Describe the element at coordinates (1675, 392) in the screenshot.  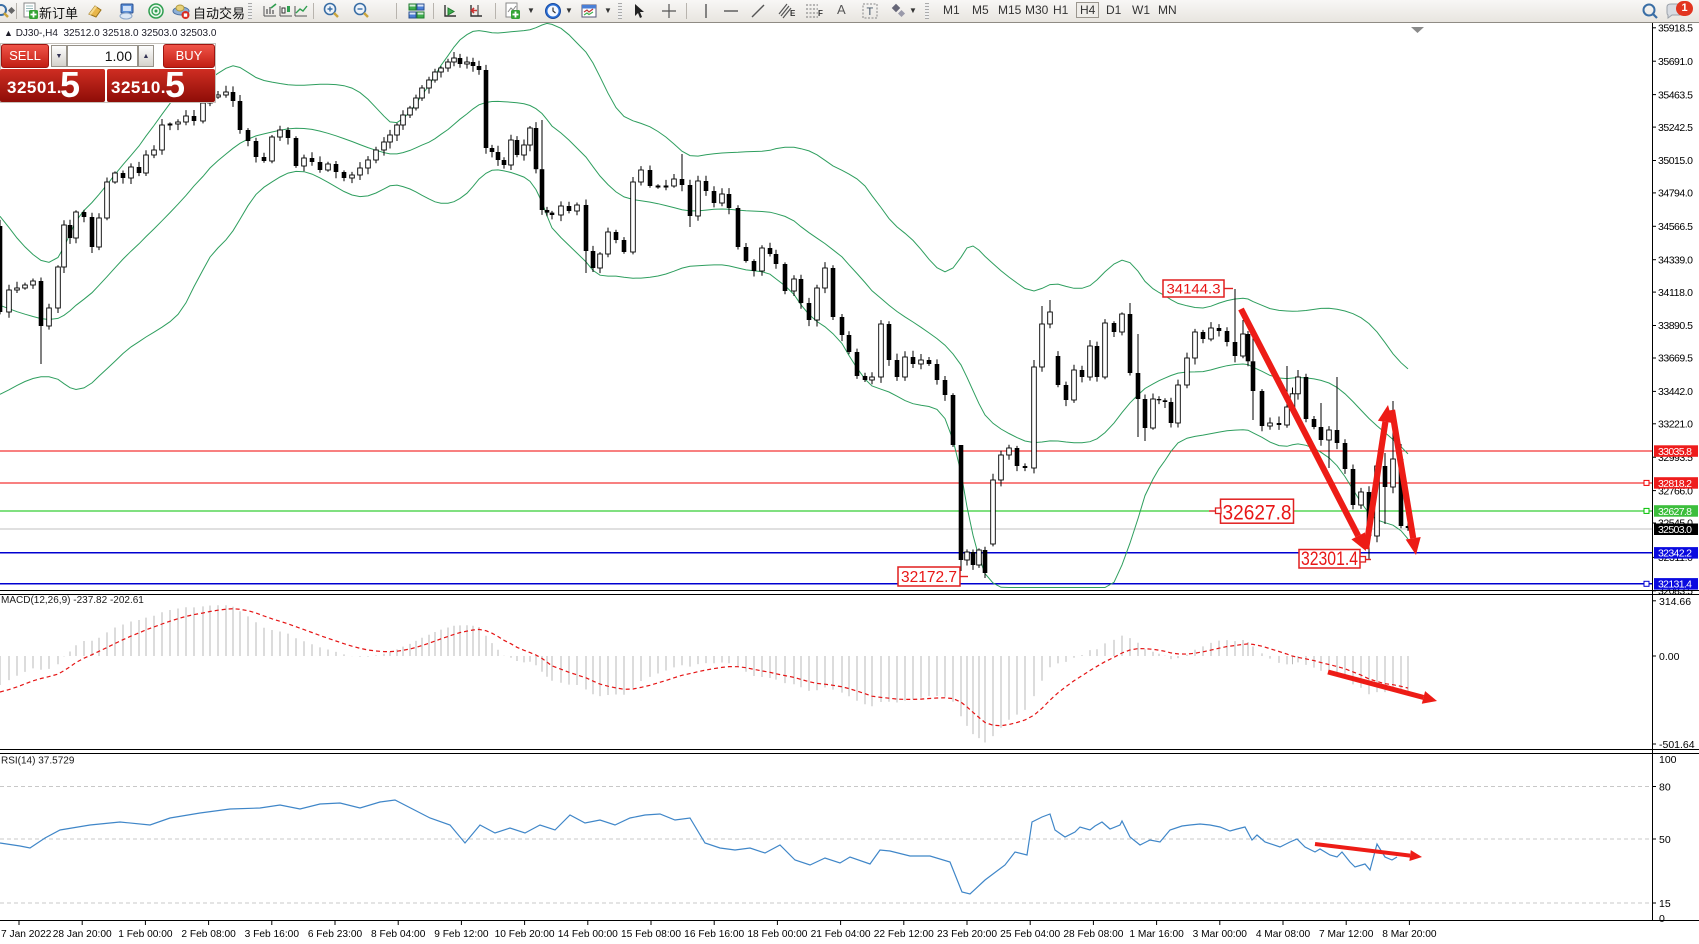
I see `svg-text: 33442.0` at that location.